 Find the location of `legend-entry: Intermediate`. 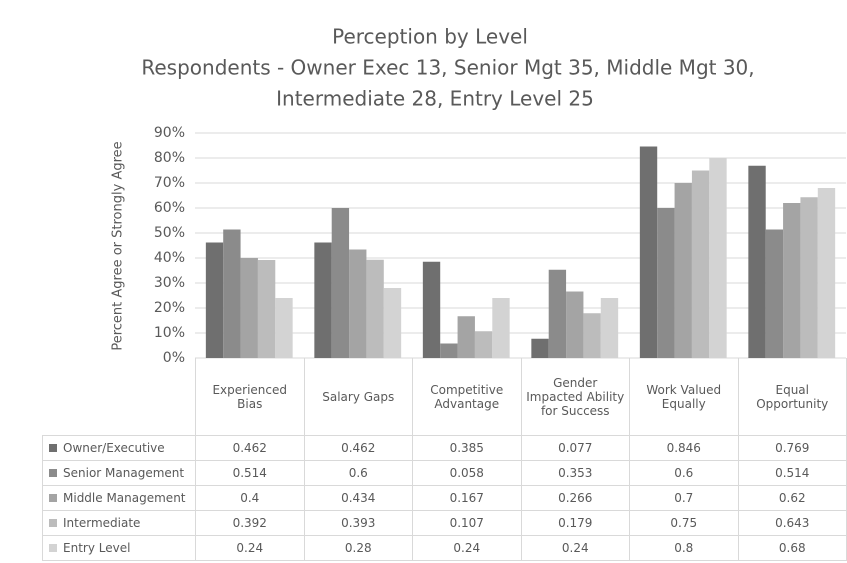

legend-entry: Intermediate is located at coordinates (119, 523).